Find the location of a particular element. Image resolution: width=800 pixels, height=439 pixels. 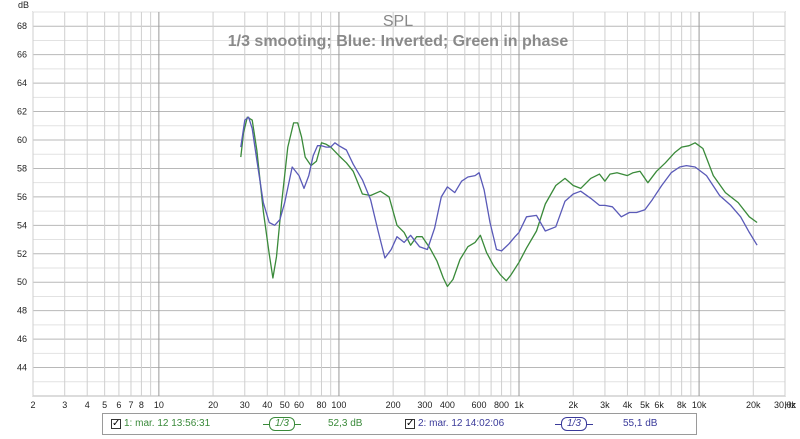

x-tick-label: 20 is located at coordinates (213, 405).